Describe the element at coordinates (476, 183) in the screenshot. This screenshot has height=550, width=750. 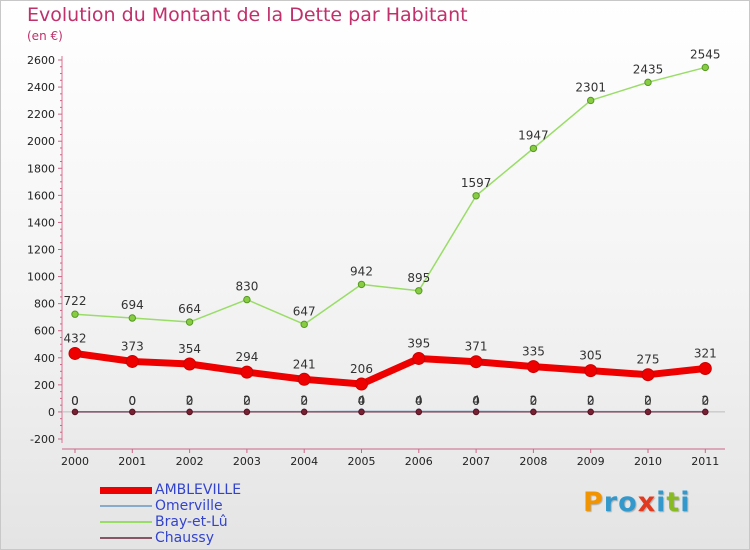
I see `data-label-bray-et-l-: 1597` at that location.